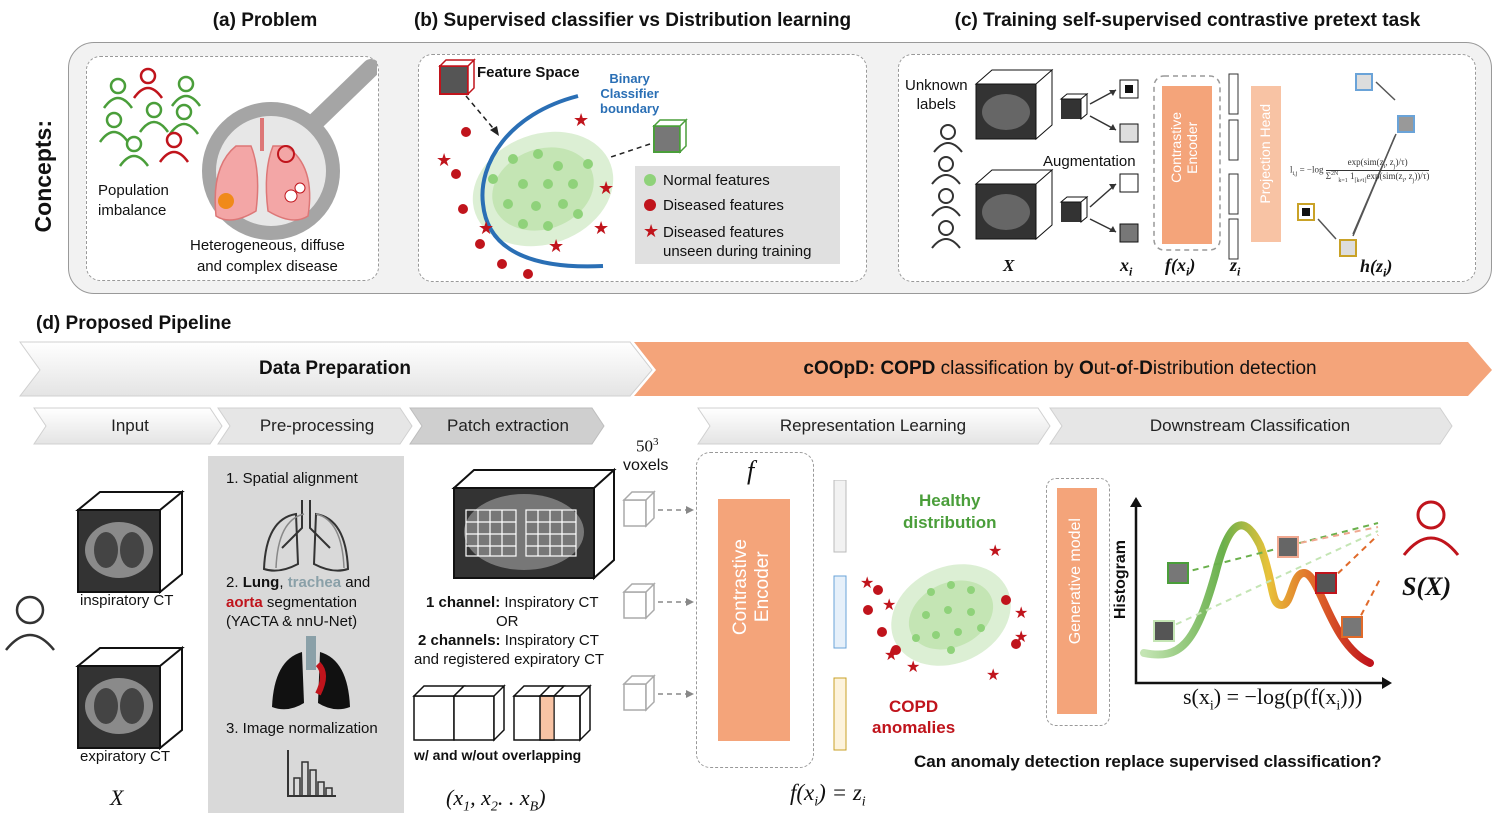 The width and height of the screenshot is (1496, 821). I want to click on panel-c-illustration, so click(1173, 164).